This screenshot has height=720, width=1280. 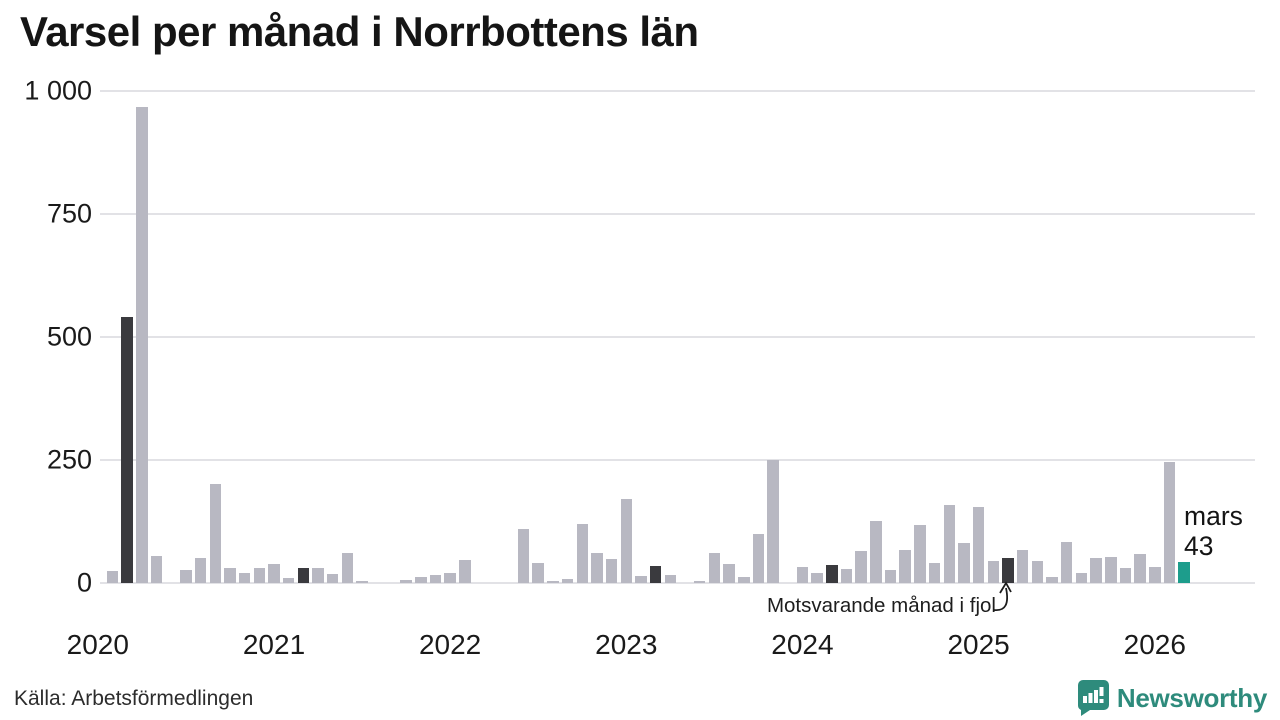 What do you see at coordinates (1213, 516) in the screenshot?
I see `current-month-label: mars` at bounding box center [1213, 516].